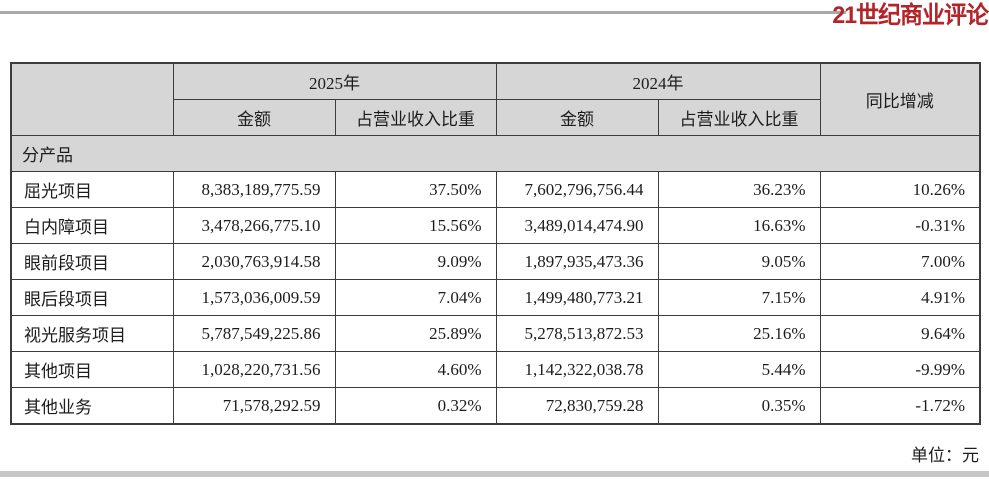 The height and width of the screenshot is (479, 989). Describe the element at coordinates (254, 261) in the screenshot. I see `amount-2025-cell: 2,030,763,914.58` at that location.